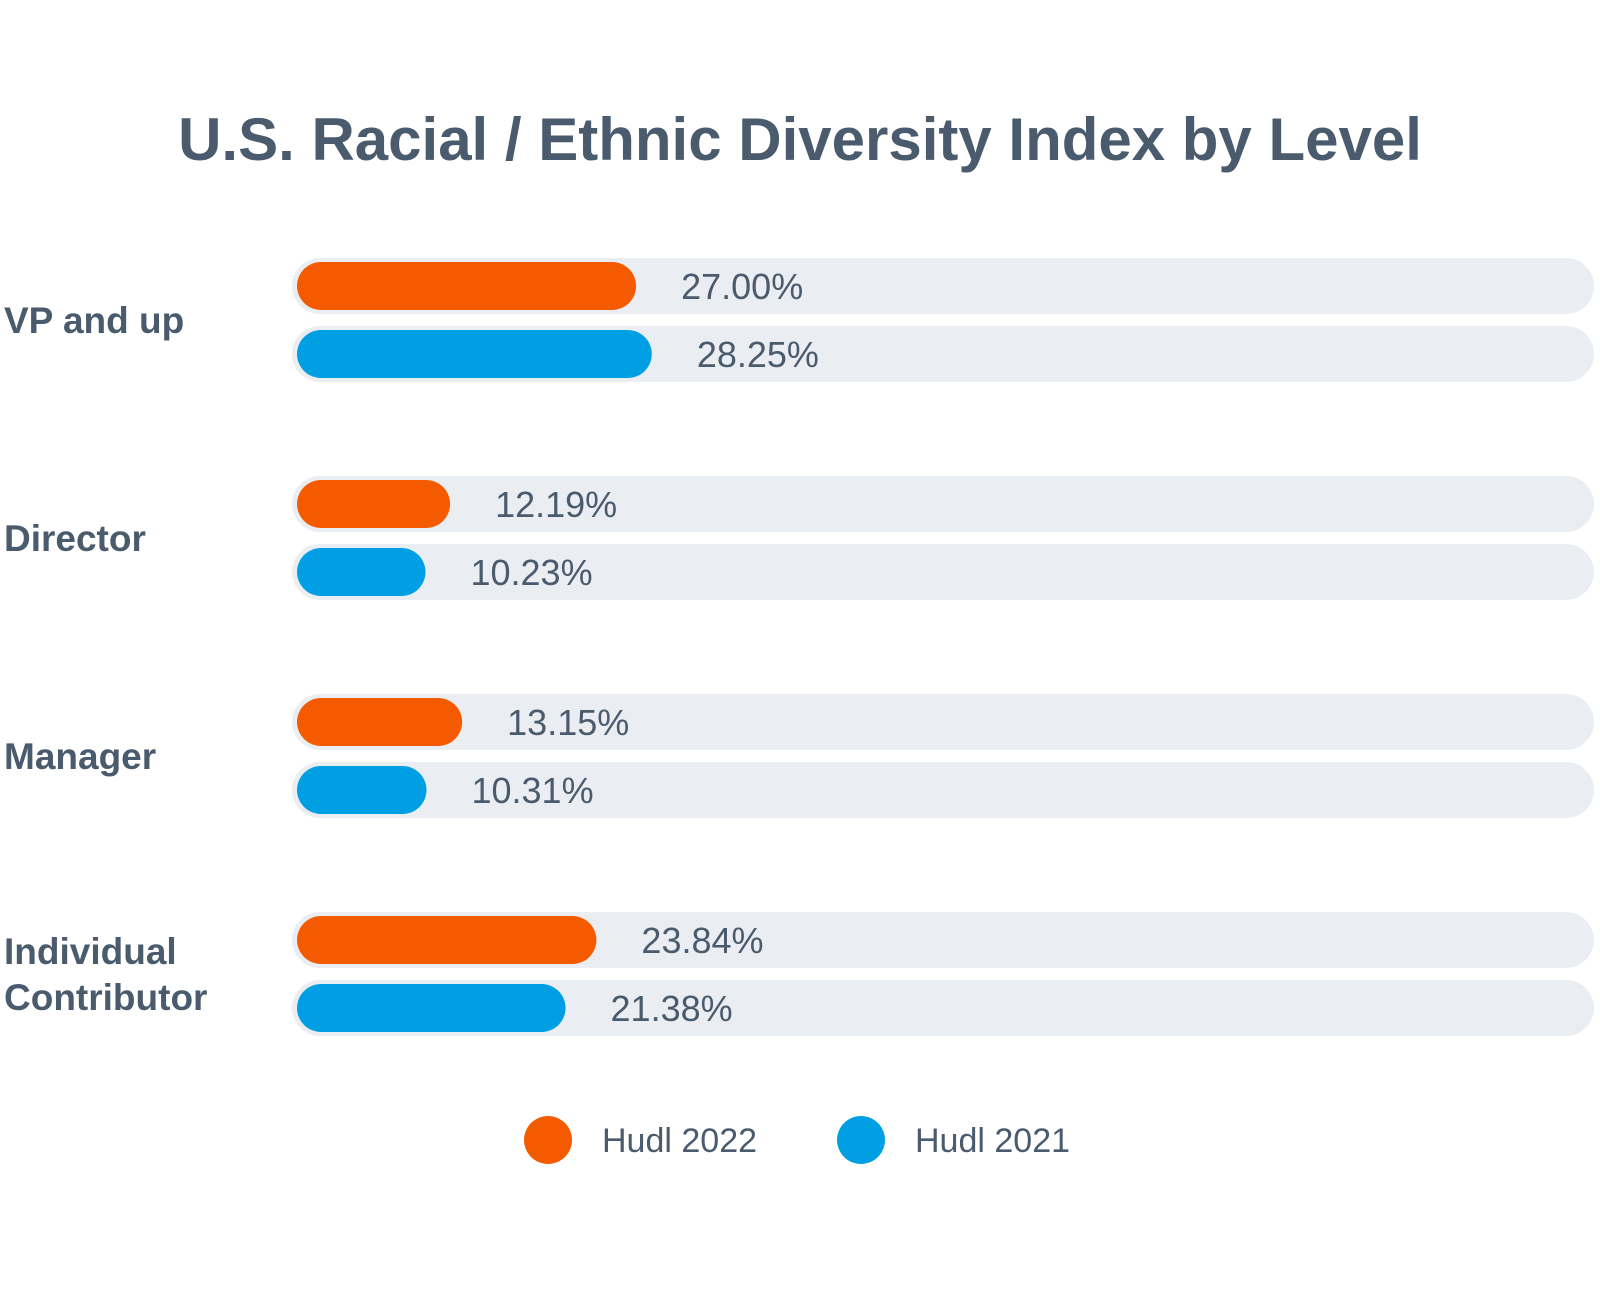  What do you see at coordinates (672, 1008) in the screenshot?
I see `data-label: 21.38%` at bounding box center [672, 1008].